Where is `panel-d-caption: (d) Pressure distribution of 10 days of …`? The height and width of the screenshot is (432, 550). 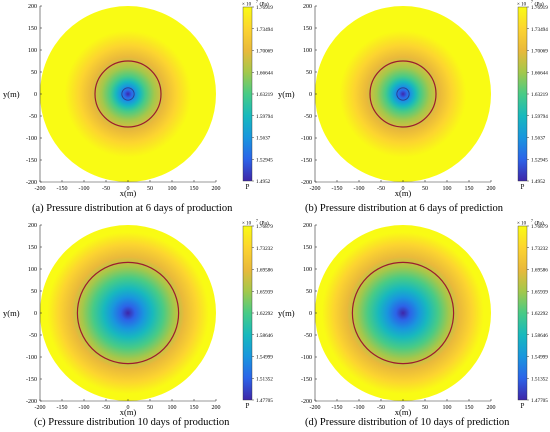
panel-d-caption: (d) Pressure distribution of 10 days of … is located at coordinates (407, 422).